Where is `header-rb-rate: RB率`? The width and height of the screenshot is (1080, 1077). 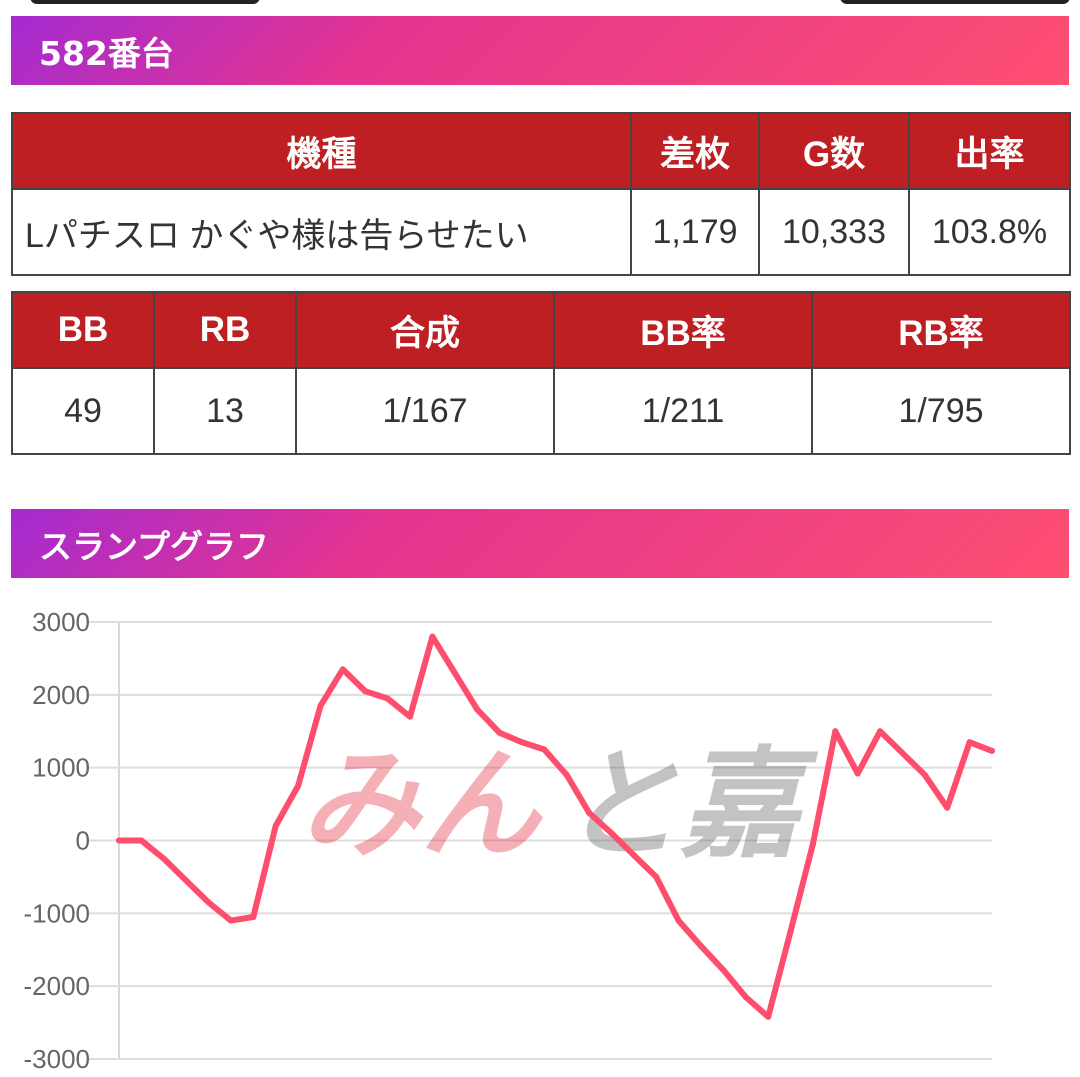
header-rb-rate: RB率 is located at coordinates (941, 330).